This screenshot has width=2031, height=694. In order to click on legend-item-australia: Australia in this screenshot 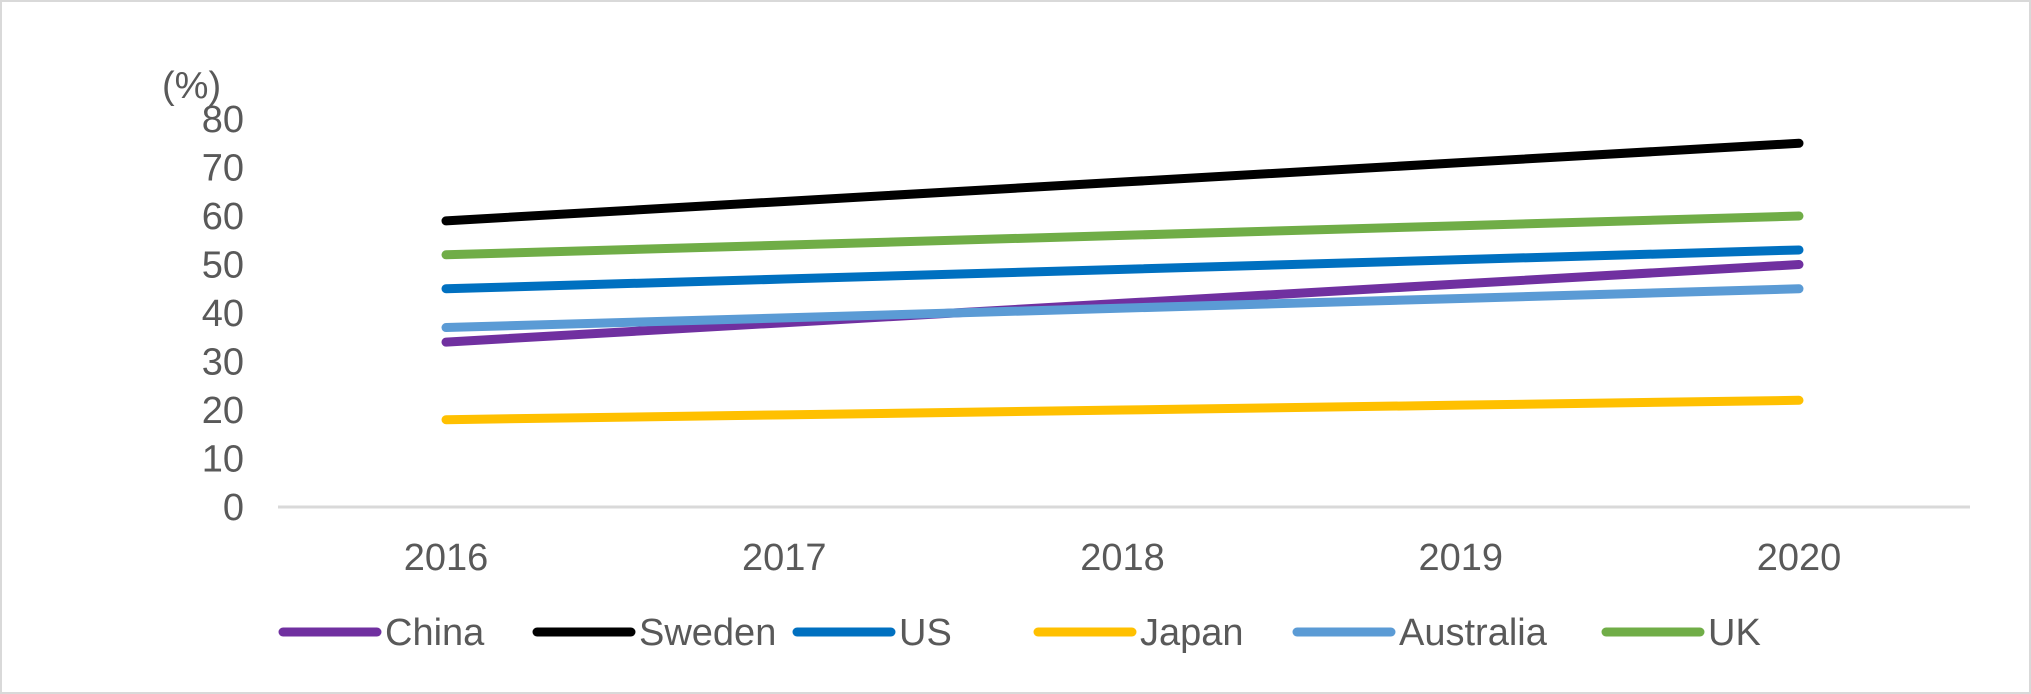, I will do `click(1420, 633)`.